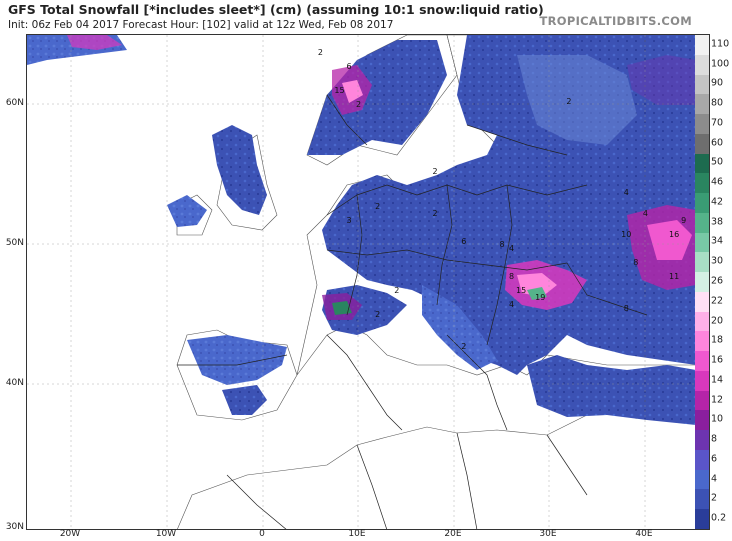 The height and width of the screenshot is (541, 732). What do you see at coordinates (717, 340) in the screenshot?
I see `colorbar-label: 18` at bounding box center [717, 340].